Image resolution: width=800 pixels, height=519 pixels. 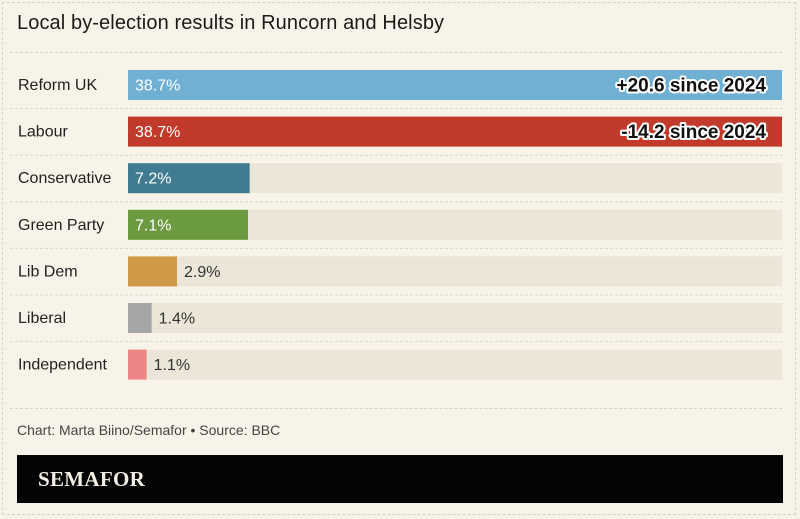 I want to click on title-divider, so click(x=396, y=52).